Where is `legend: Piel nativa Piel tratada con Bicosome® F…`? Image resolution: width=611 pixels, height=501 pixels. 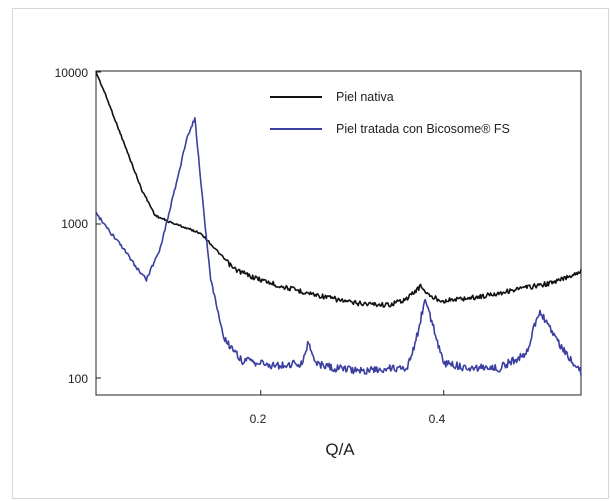 legend: Piel nativa Piel tratada con Bicosome® F… is located at coordinates (390, 113).